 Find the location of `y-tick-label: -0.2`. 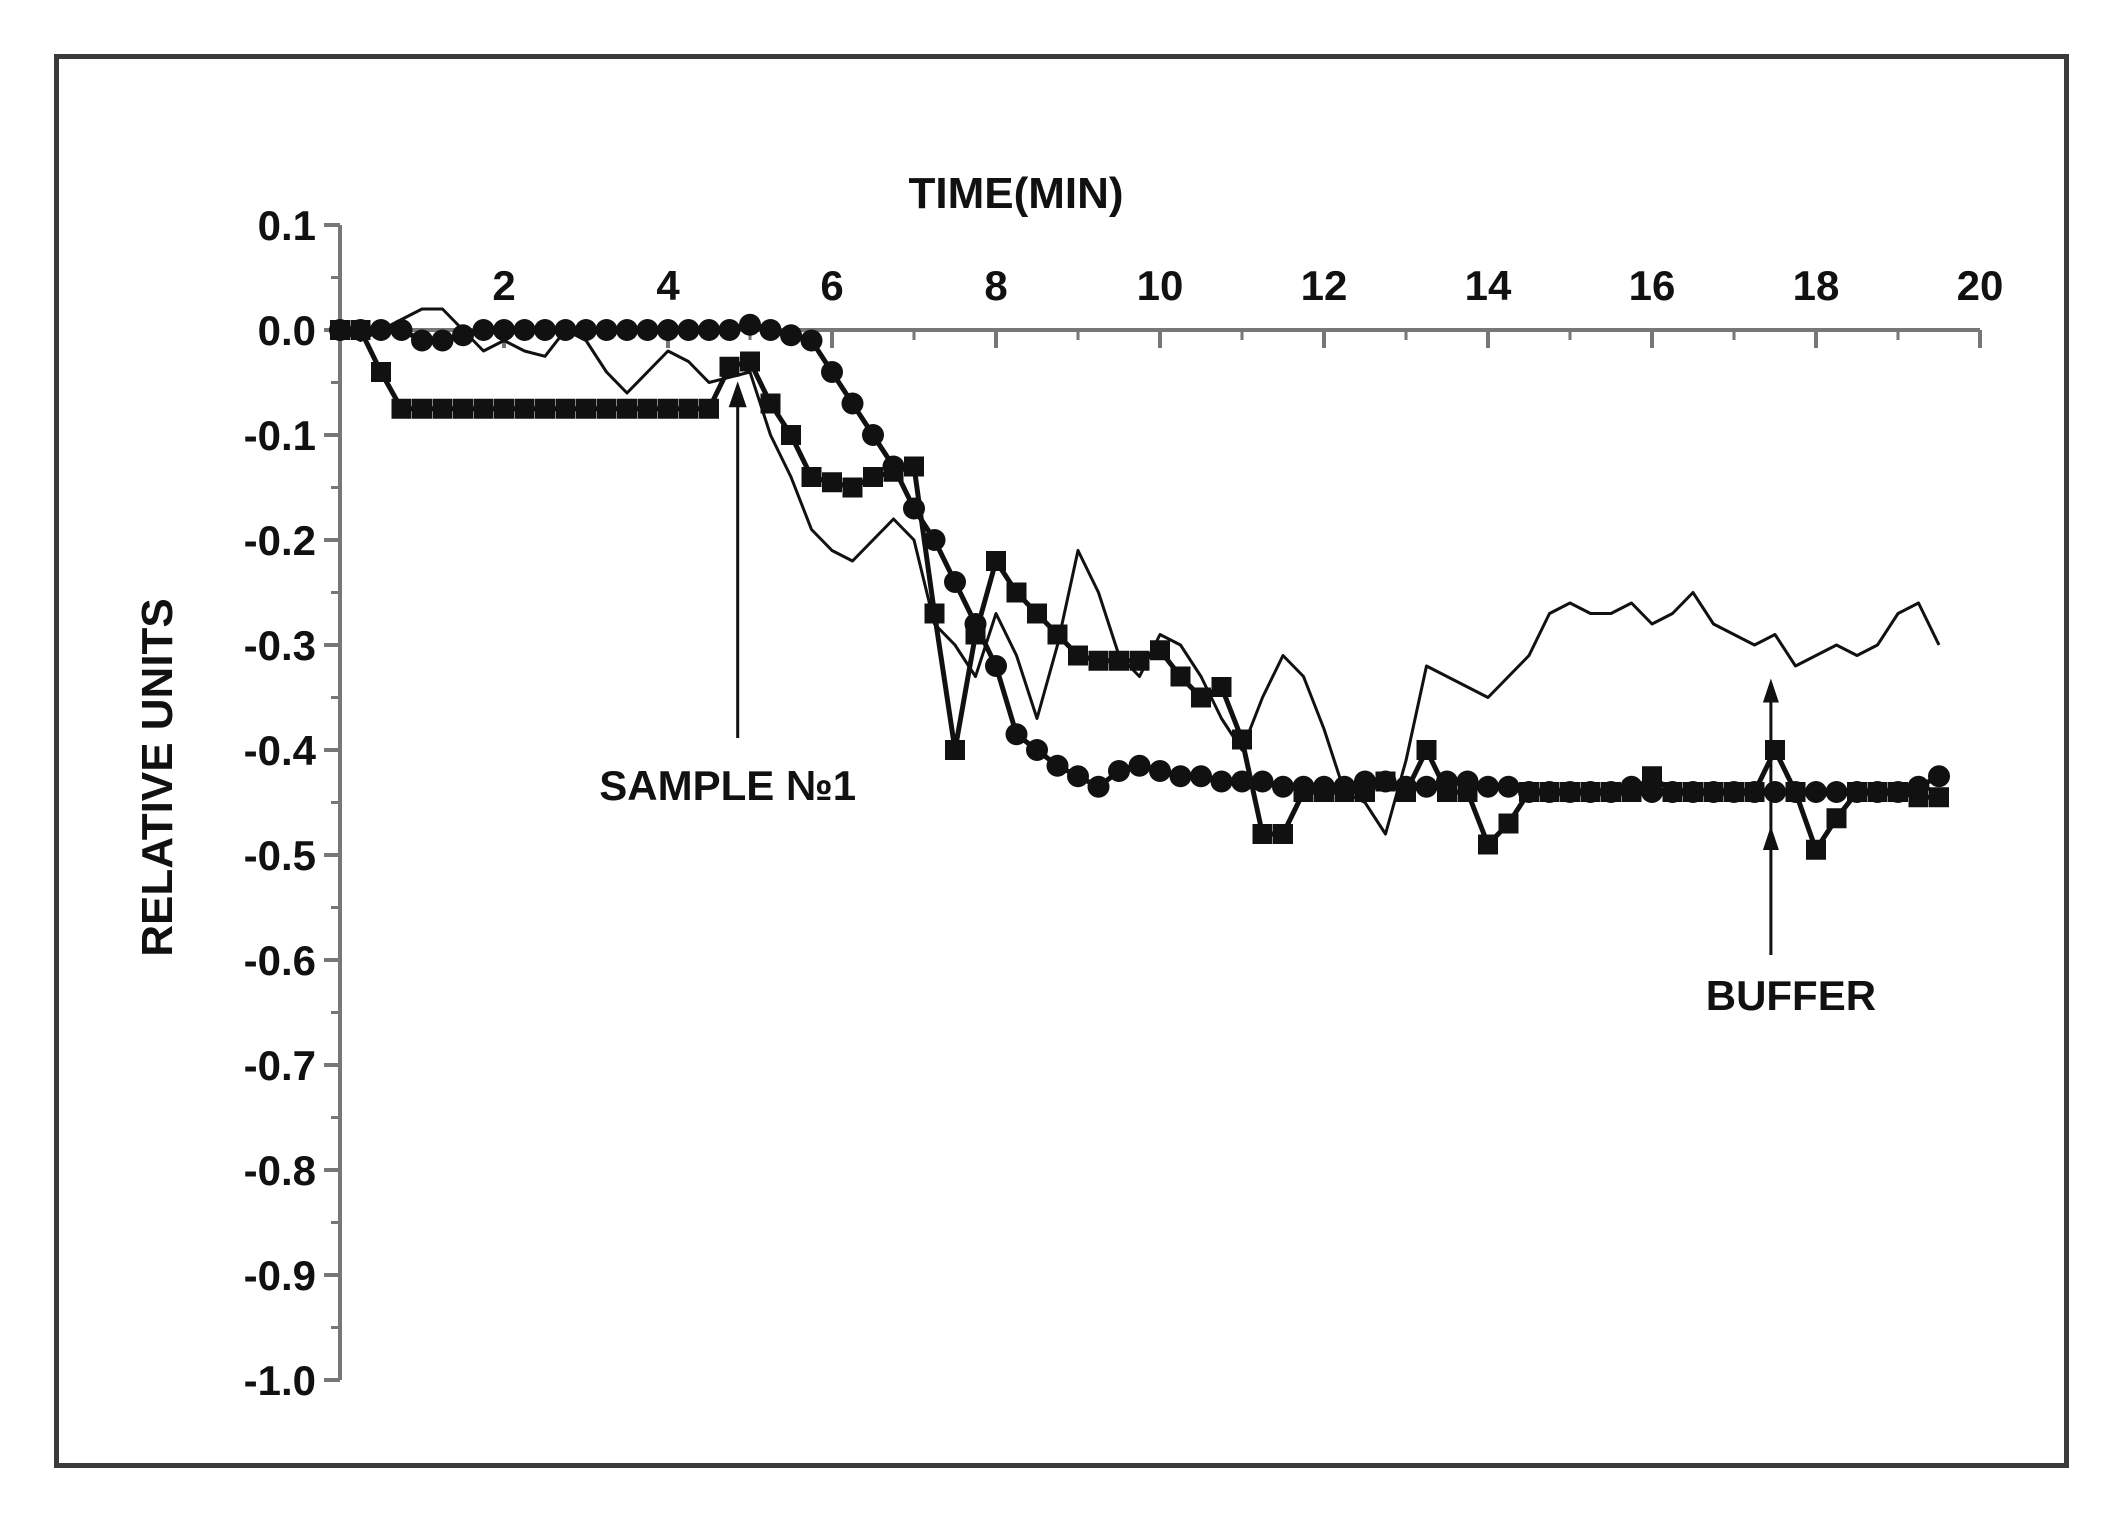

y-tick-label: -0.2 is located at coordinates (280, 540).